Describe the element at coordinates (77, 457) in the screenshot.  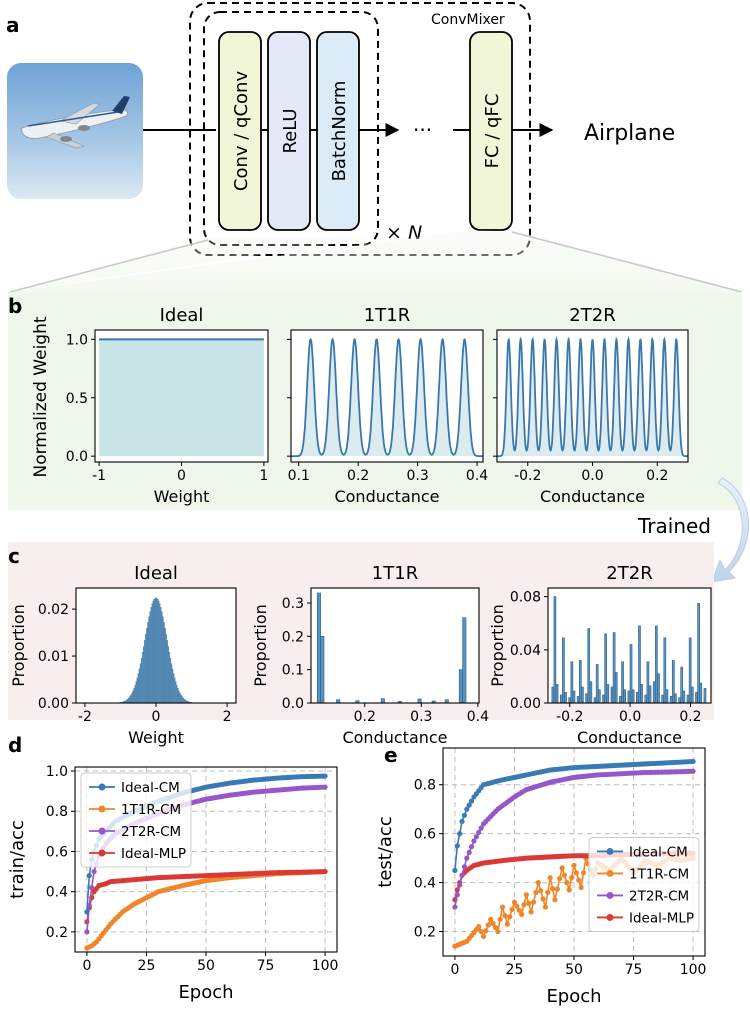
I see `panel-b-ytick-label: 0.0` at that location.